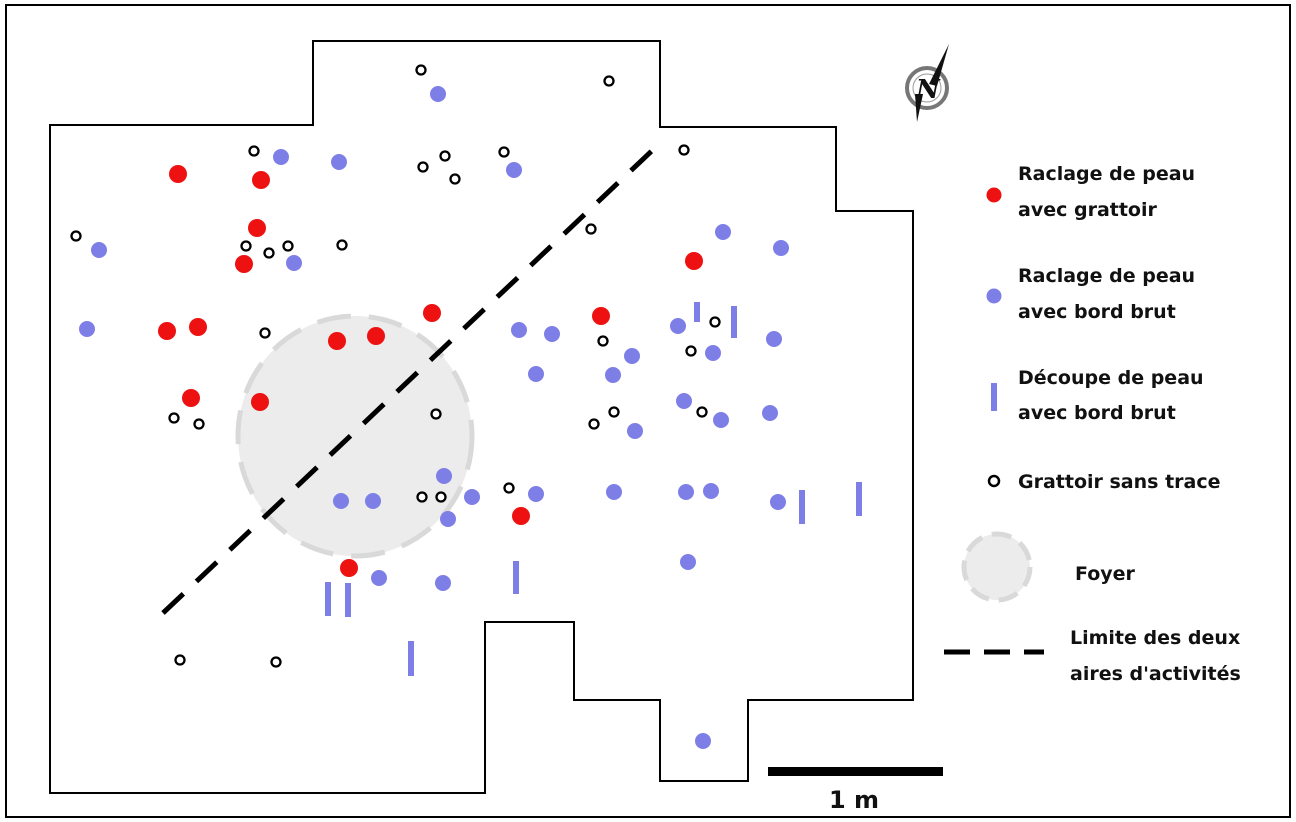 The width and height of the screenshot is (1296, 822). I want to click on north-letter: N, so click(928, 90).